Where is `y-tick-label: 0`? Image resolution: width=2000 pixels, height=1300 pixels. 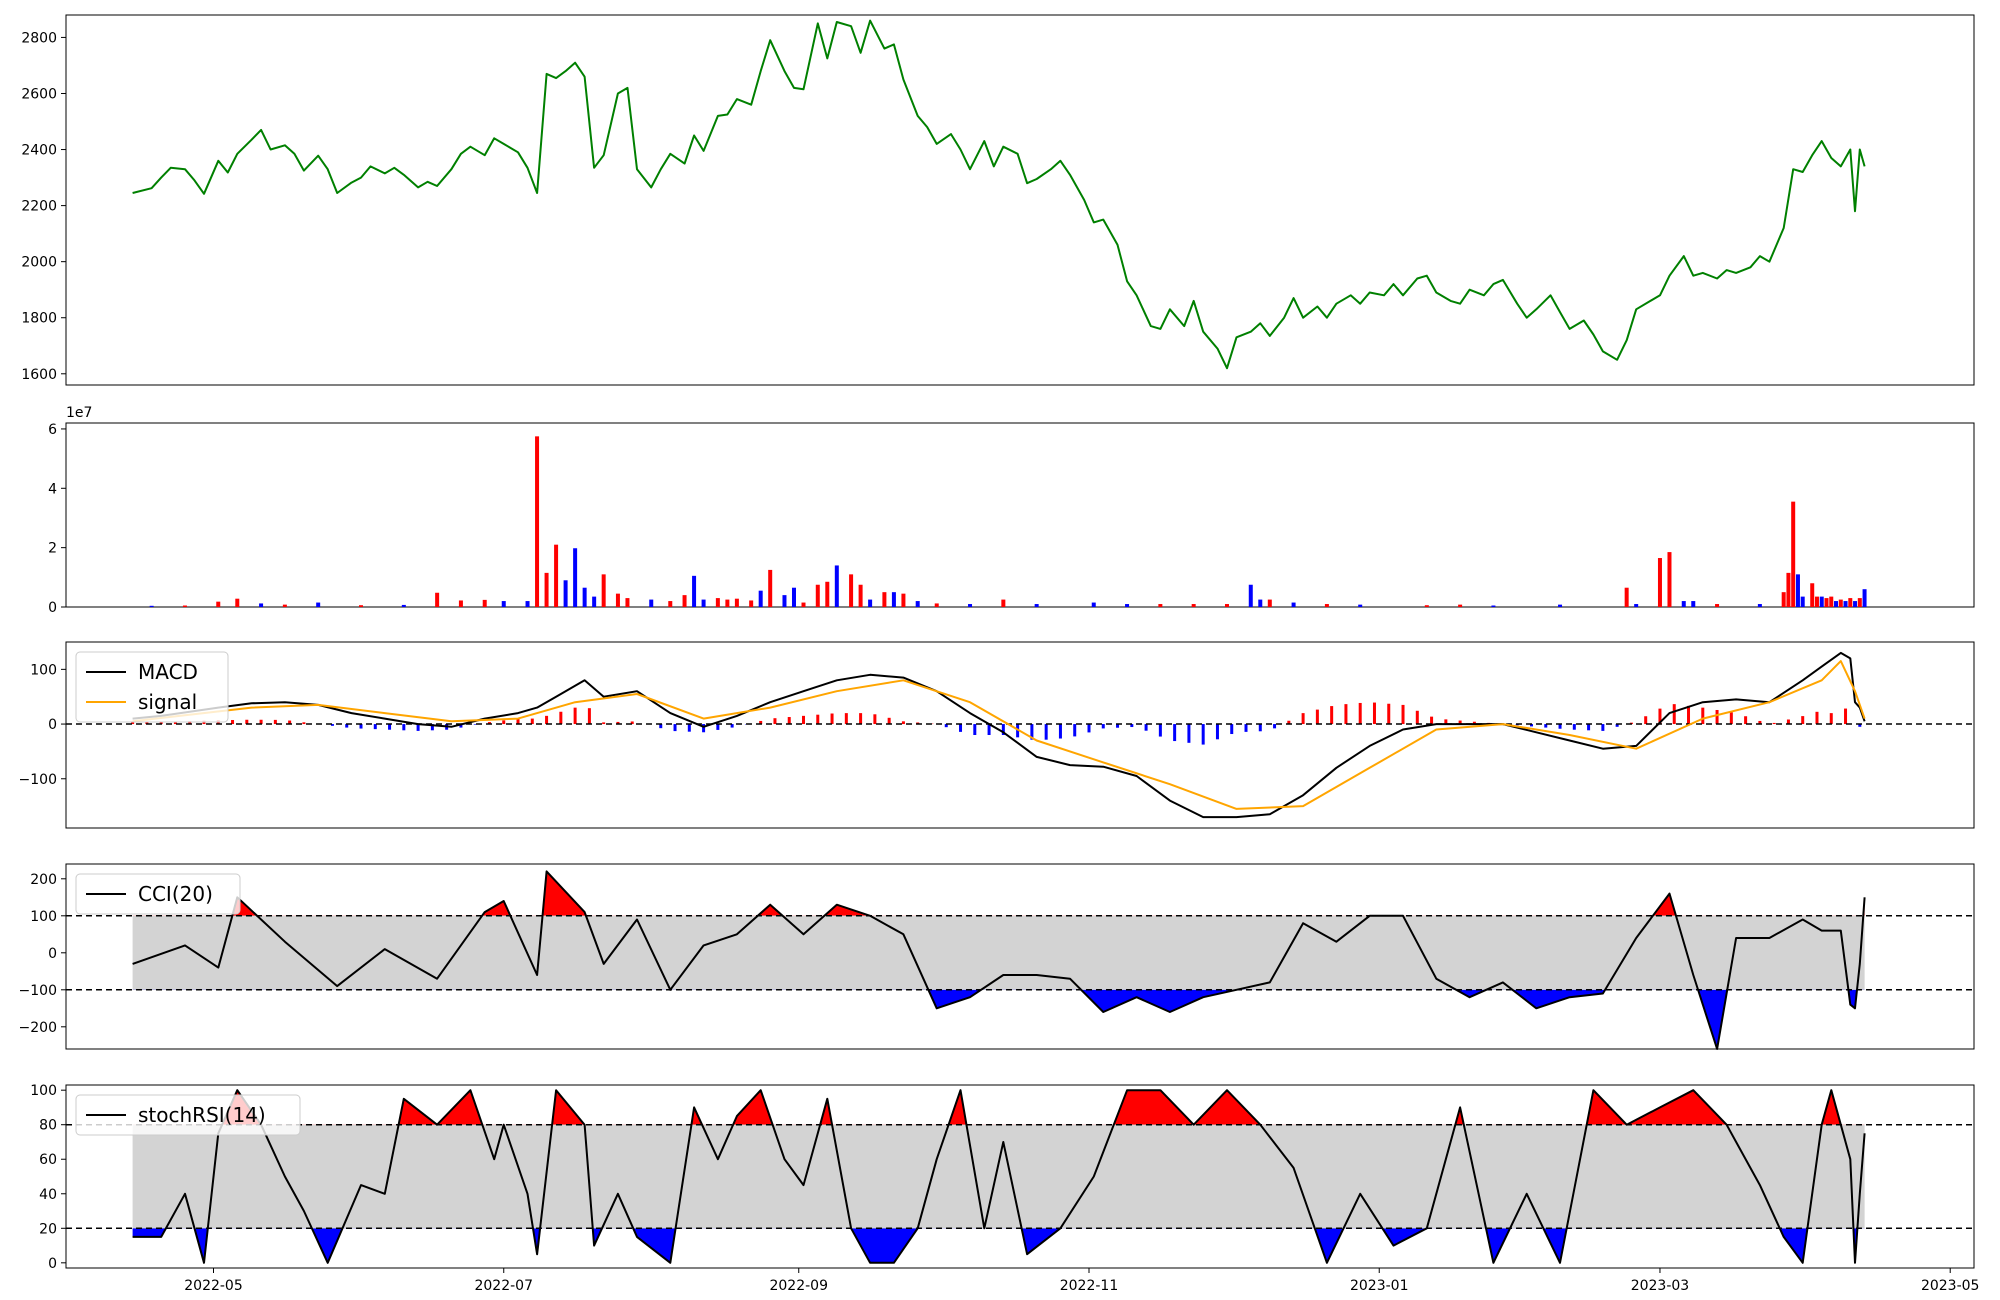 y-tick-label: 0 is located at coordinates (52, 954).